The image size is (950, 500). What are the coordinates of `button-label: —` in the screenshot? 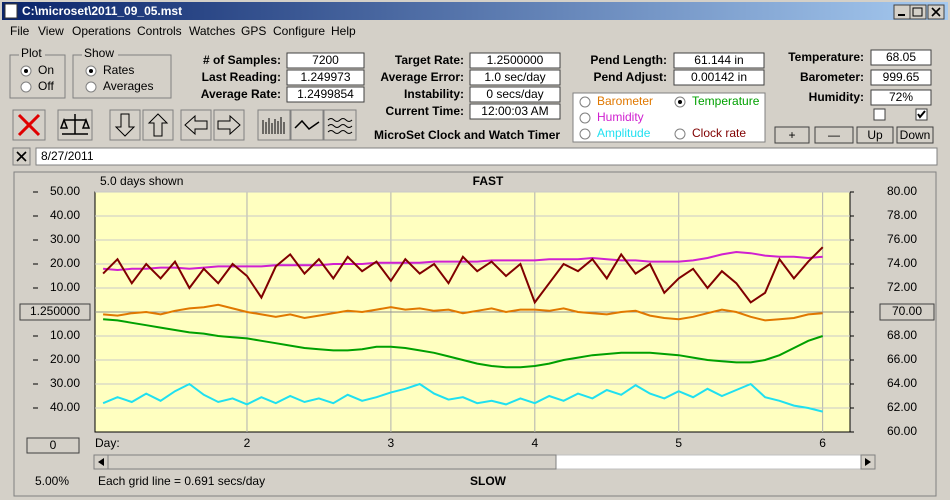 It's located at (834, 135).